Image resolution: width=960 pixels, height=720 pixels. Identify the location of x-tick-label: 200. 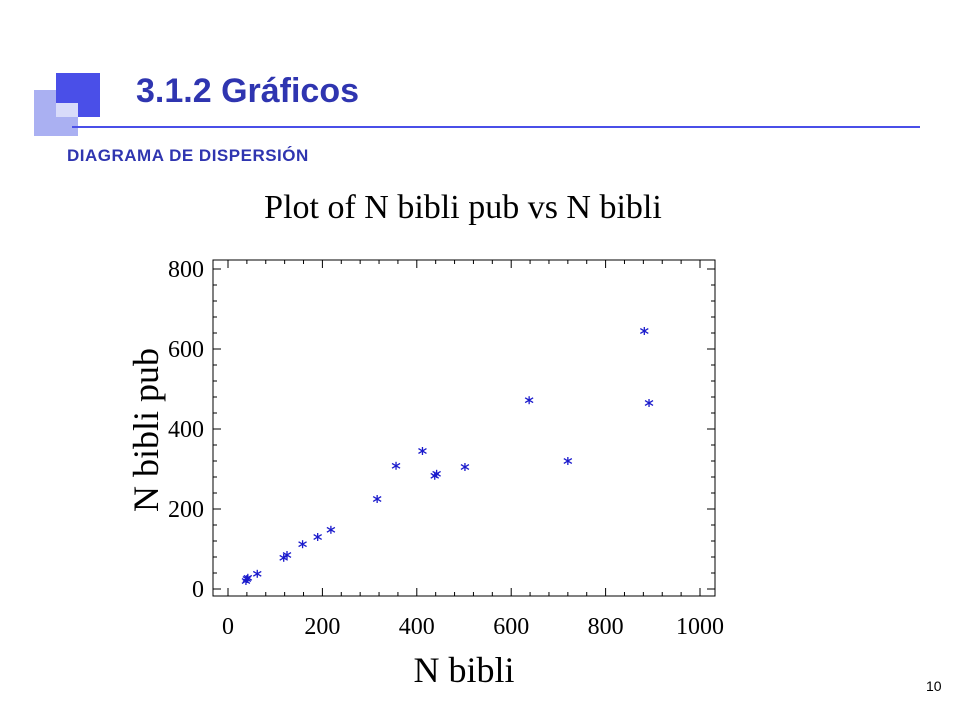
(322, 627).